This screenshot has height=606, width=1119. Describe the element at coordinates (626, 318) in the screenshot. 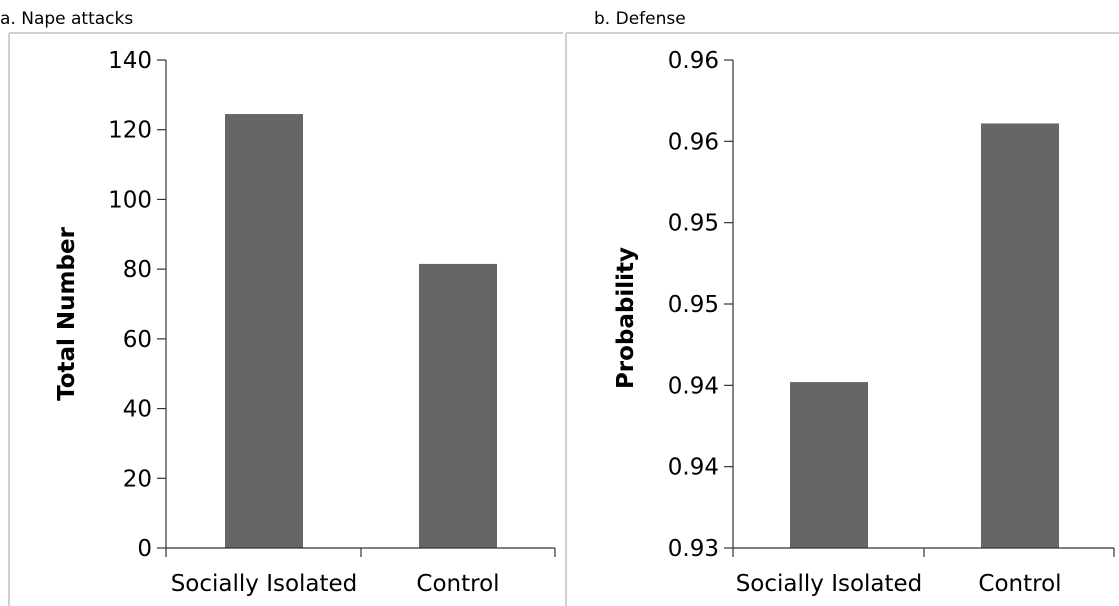

I see `panel-b-y-axis-title: Probability` at that location.